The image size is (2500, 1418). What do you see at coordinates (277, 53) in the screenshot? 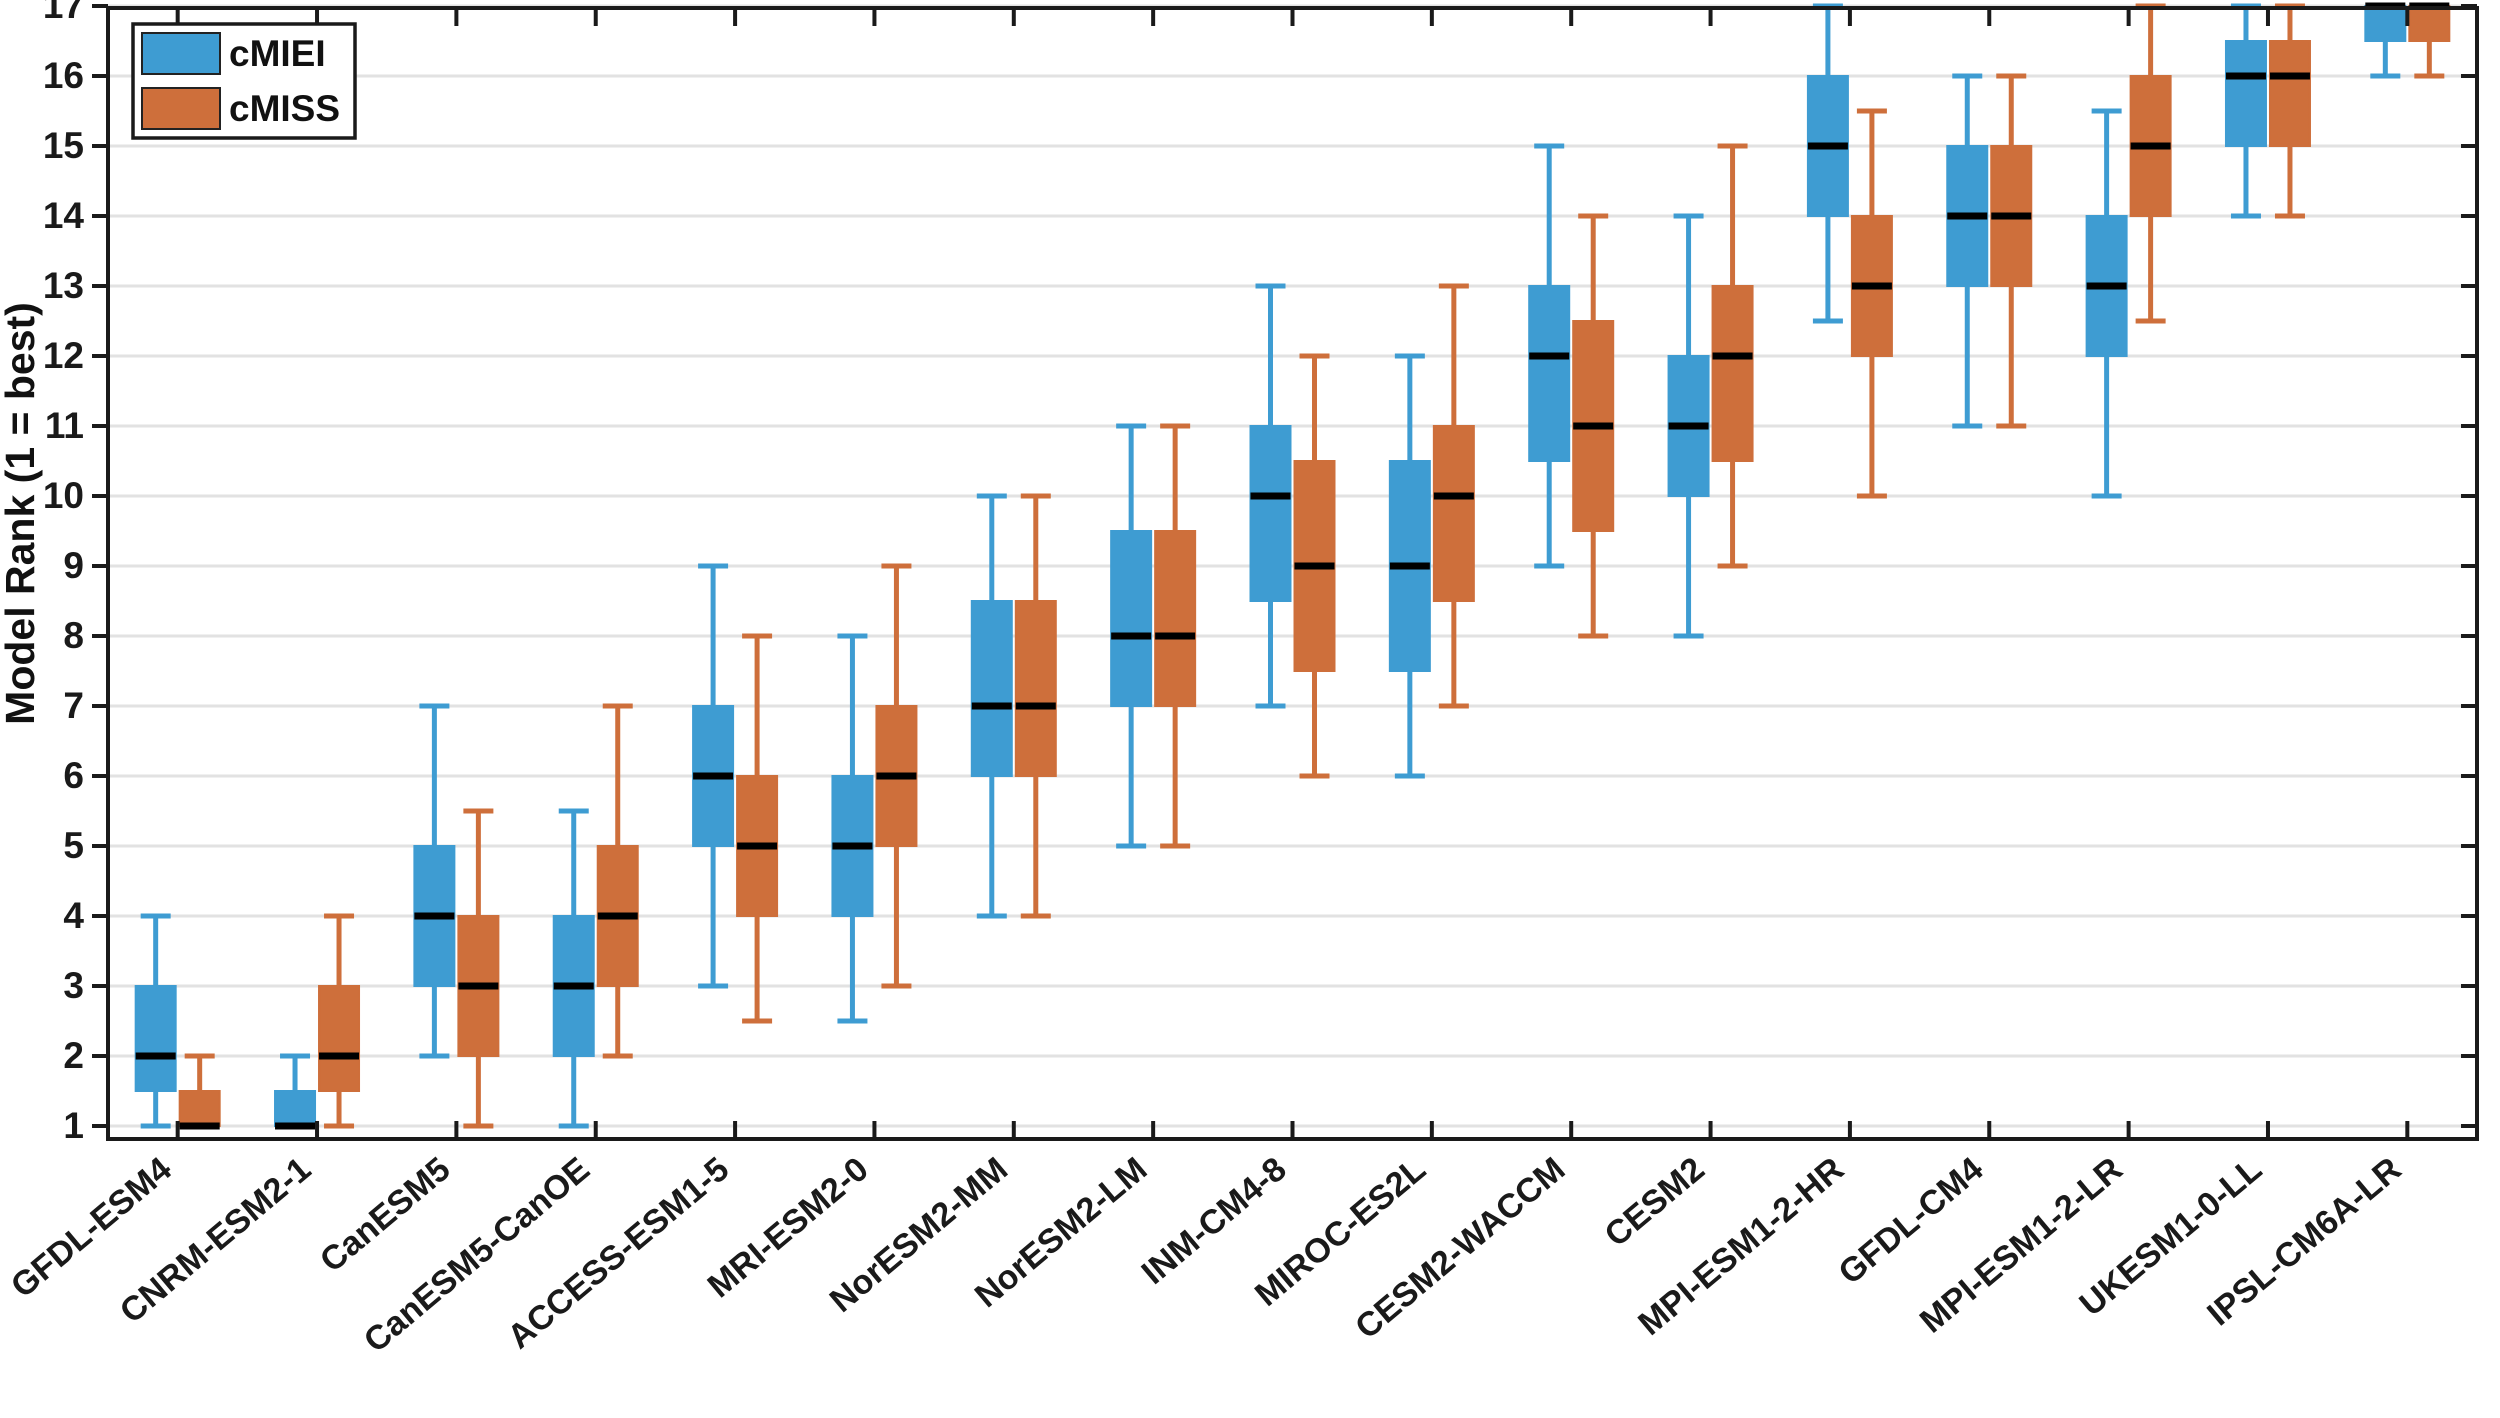
I see `legend-label-cMIEI: cMIEI` at bounding box center [277, 53].